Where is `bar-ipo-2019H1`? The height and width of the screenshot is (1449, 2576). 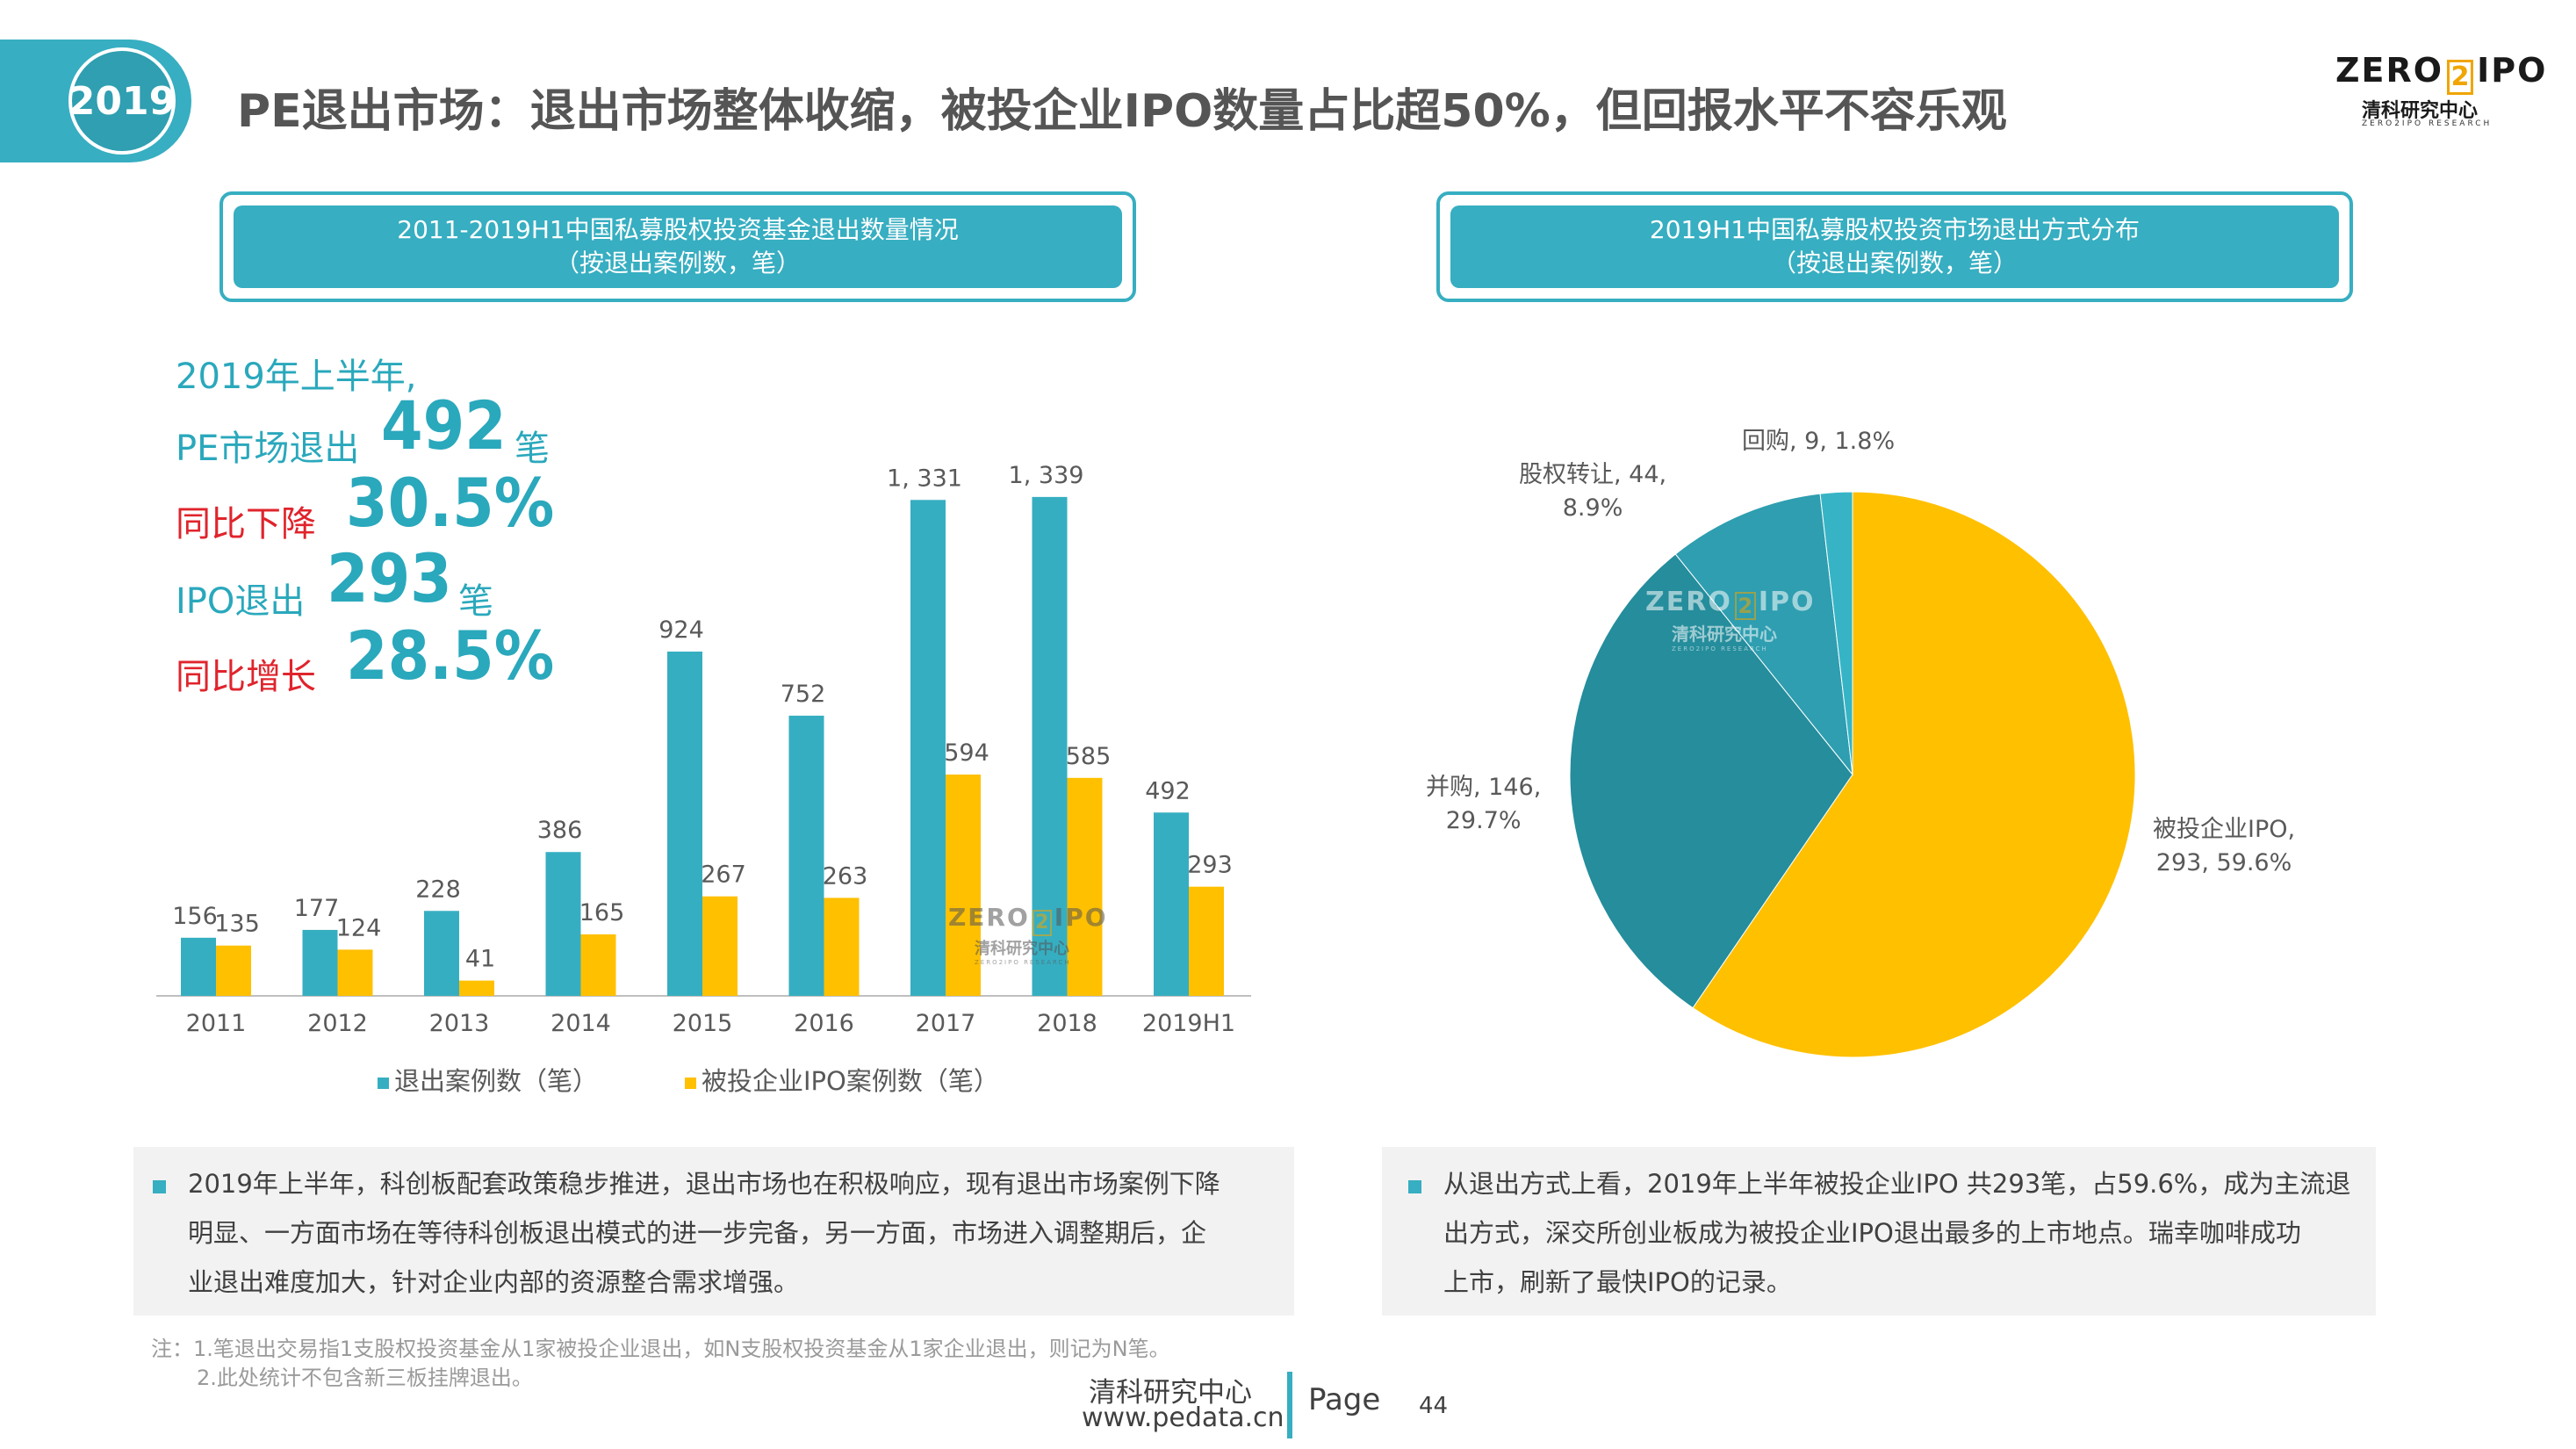
bar-ipo-2019H1 is located at coordinates (1206, 941).